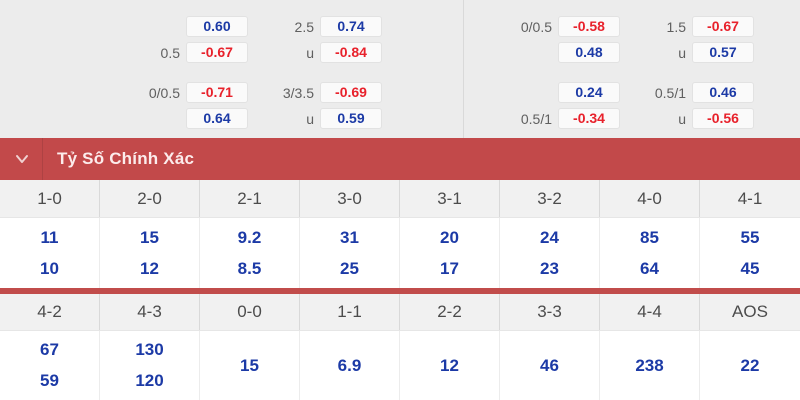 This screenshot has height=400, width=800. I want to click on odds-value: 25, so click(349, 268).